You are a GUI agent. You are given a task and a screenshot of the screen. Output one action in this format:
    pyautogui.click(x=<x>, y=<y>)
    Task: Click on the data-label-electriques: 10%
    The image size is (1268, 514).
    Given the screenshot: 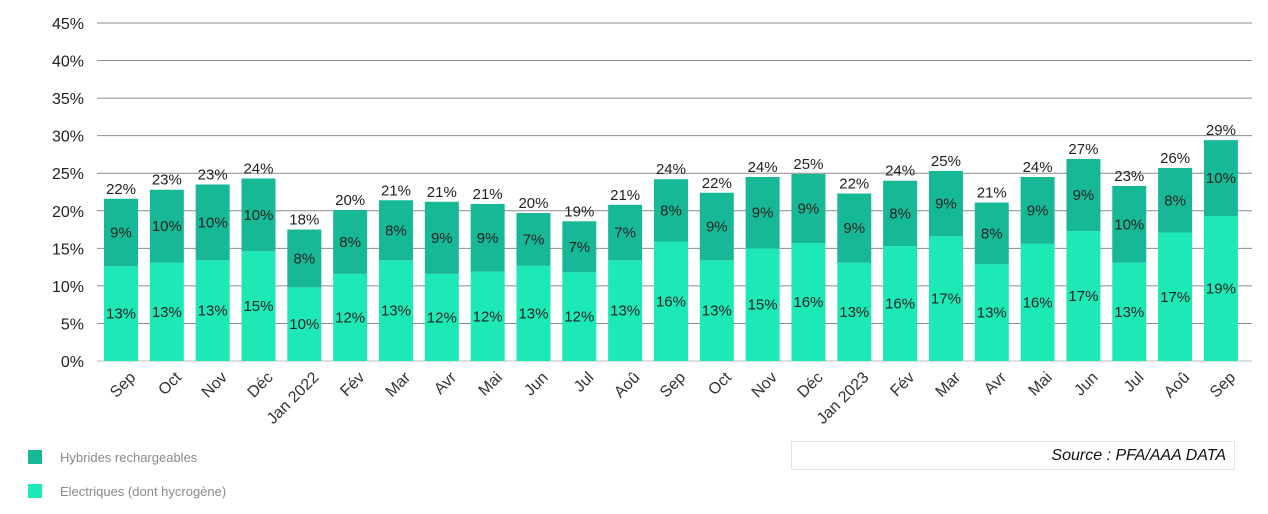 What is the action you would take?
    pyautogui.click(x=304, y=324)
    